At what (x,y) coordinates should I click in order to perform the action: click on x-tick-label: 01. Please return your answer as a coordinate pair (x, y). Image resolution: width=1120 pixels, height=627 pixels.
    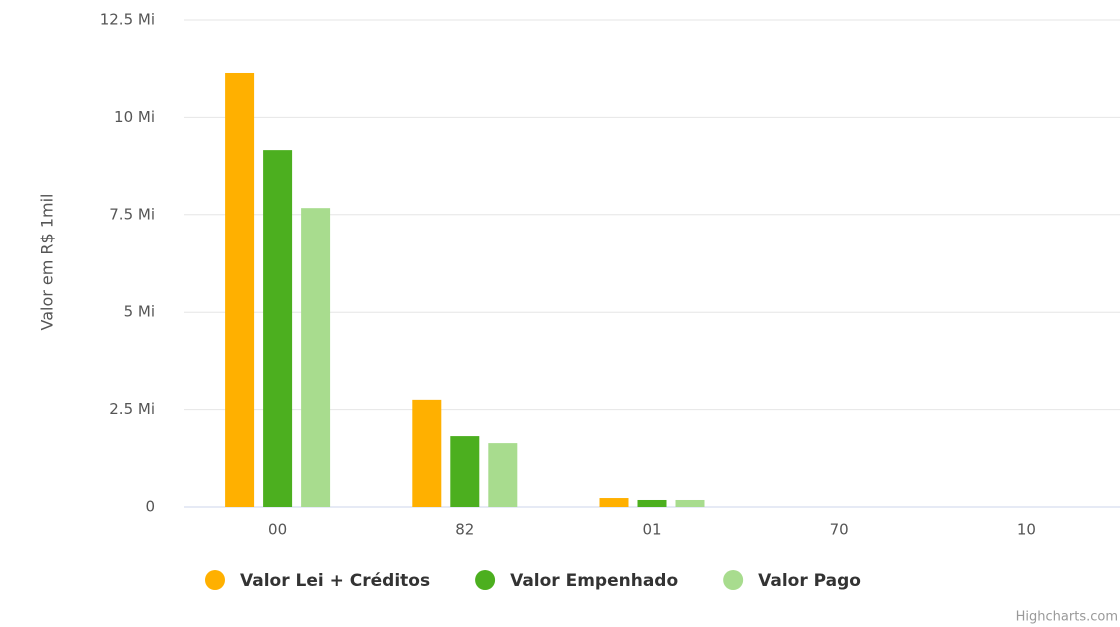
    Looking at the image, I should click on (651, 530).